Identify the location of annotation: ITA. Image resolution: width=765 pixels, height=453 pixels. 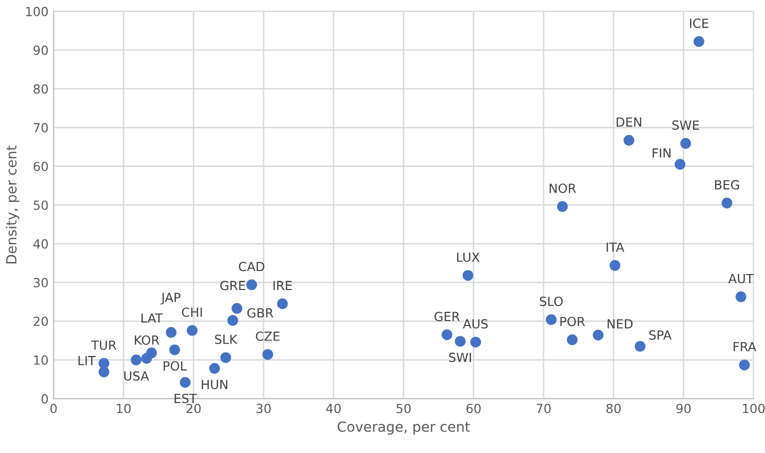
(615, 247).